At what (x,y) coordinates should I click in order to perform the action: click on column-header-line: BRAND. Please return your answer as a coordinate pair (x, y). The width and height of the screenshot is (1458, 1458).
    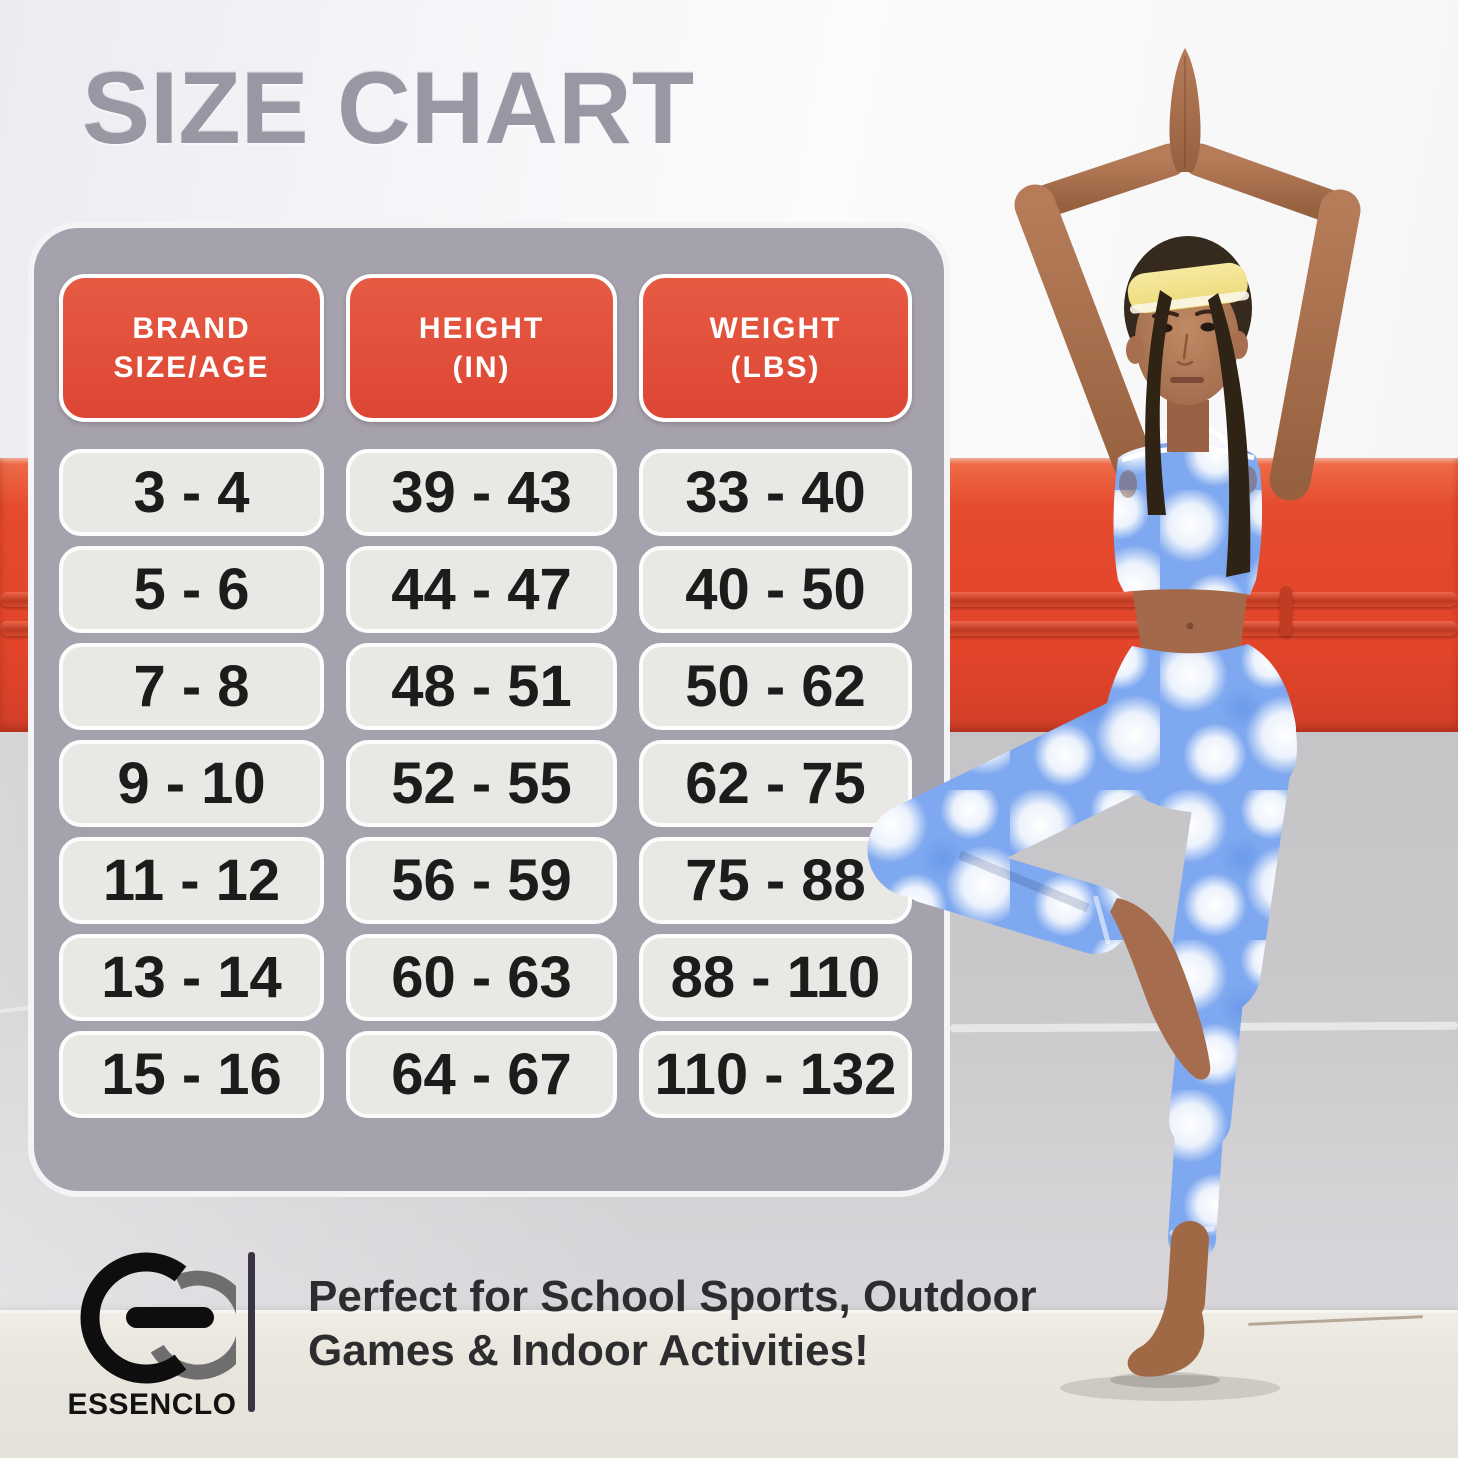
    Looking at the image, I should click on (191, 328).